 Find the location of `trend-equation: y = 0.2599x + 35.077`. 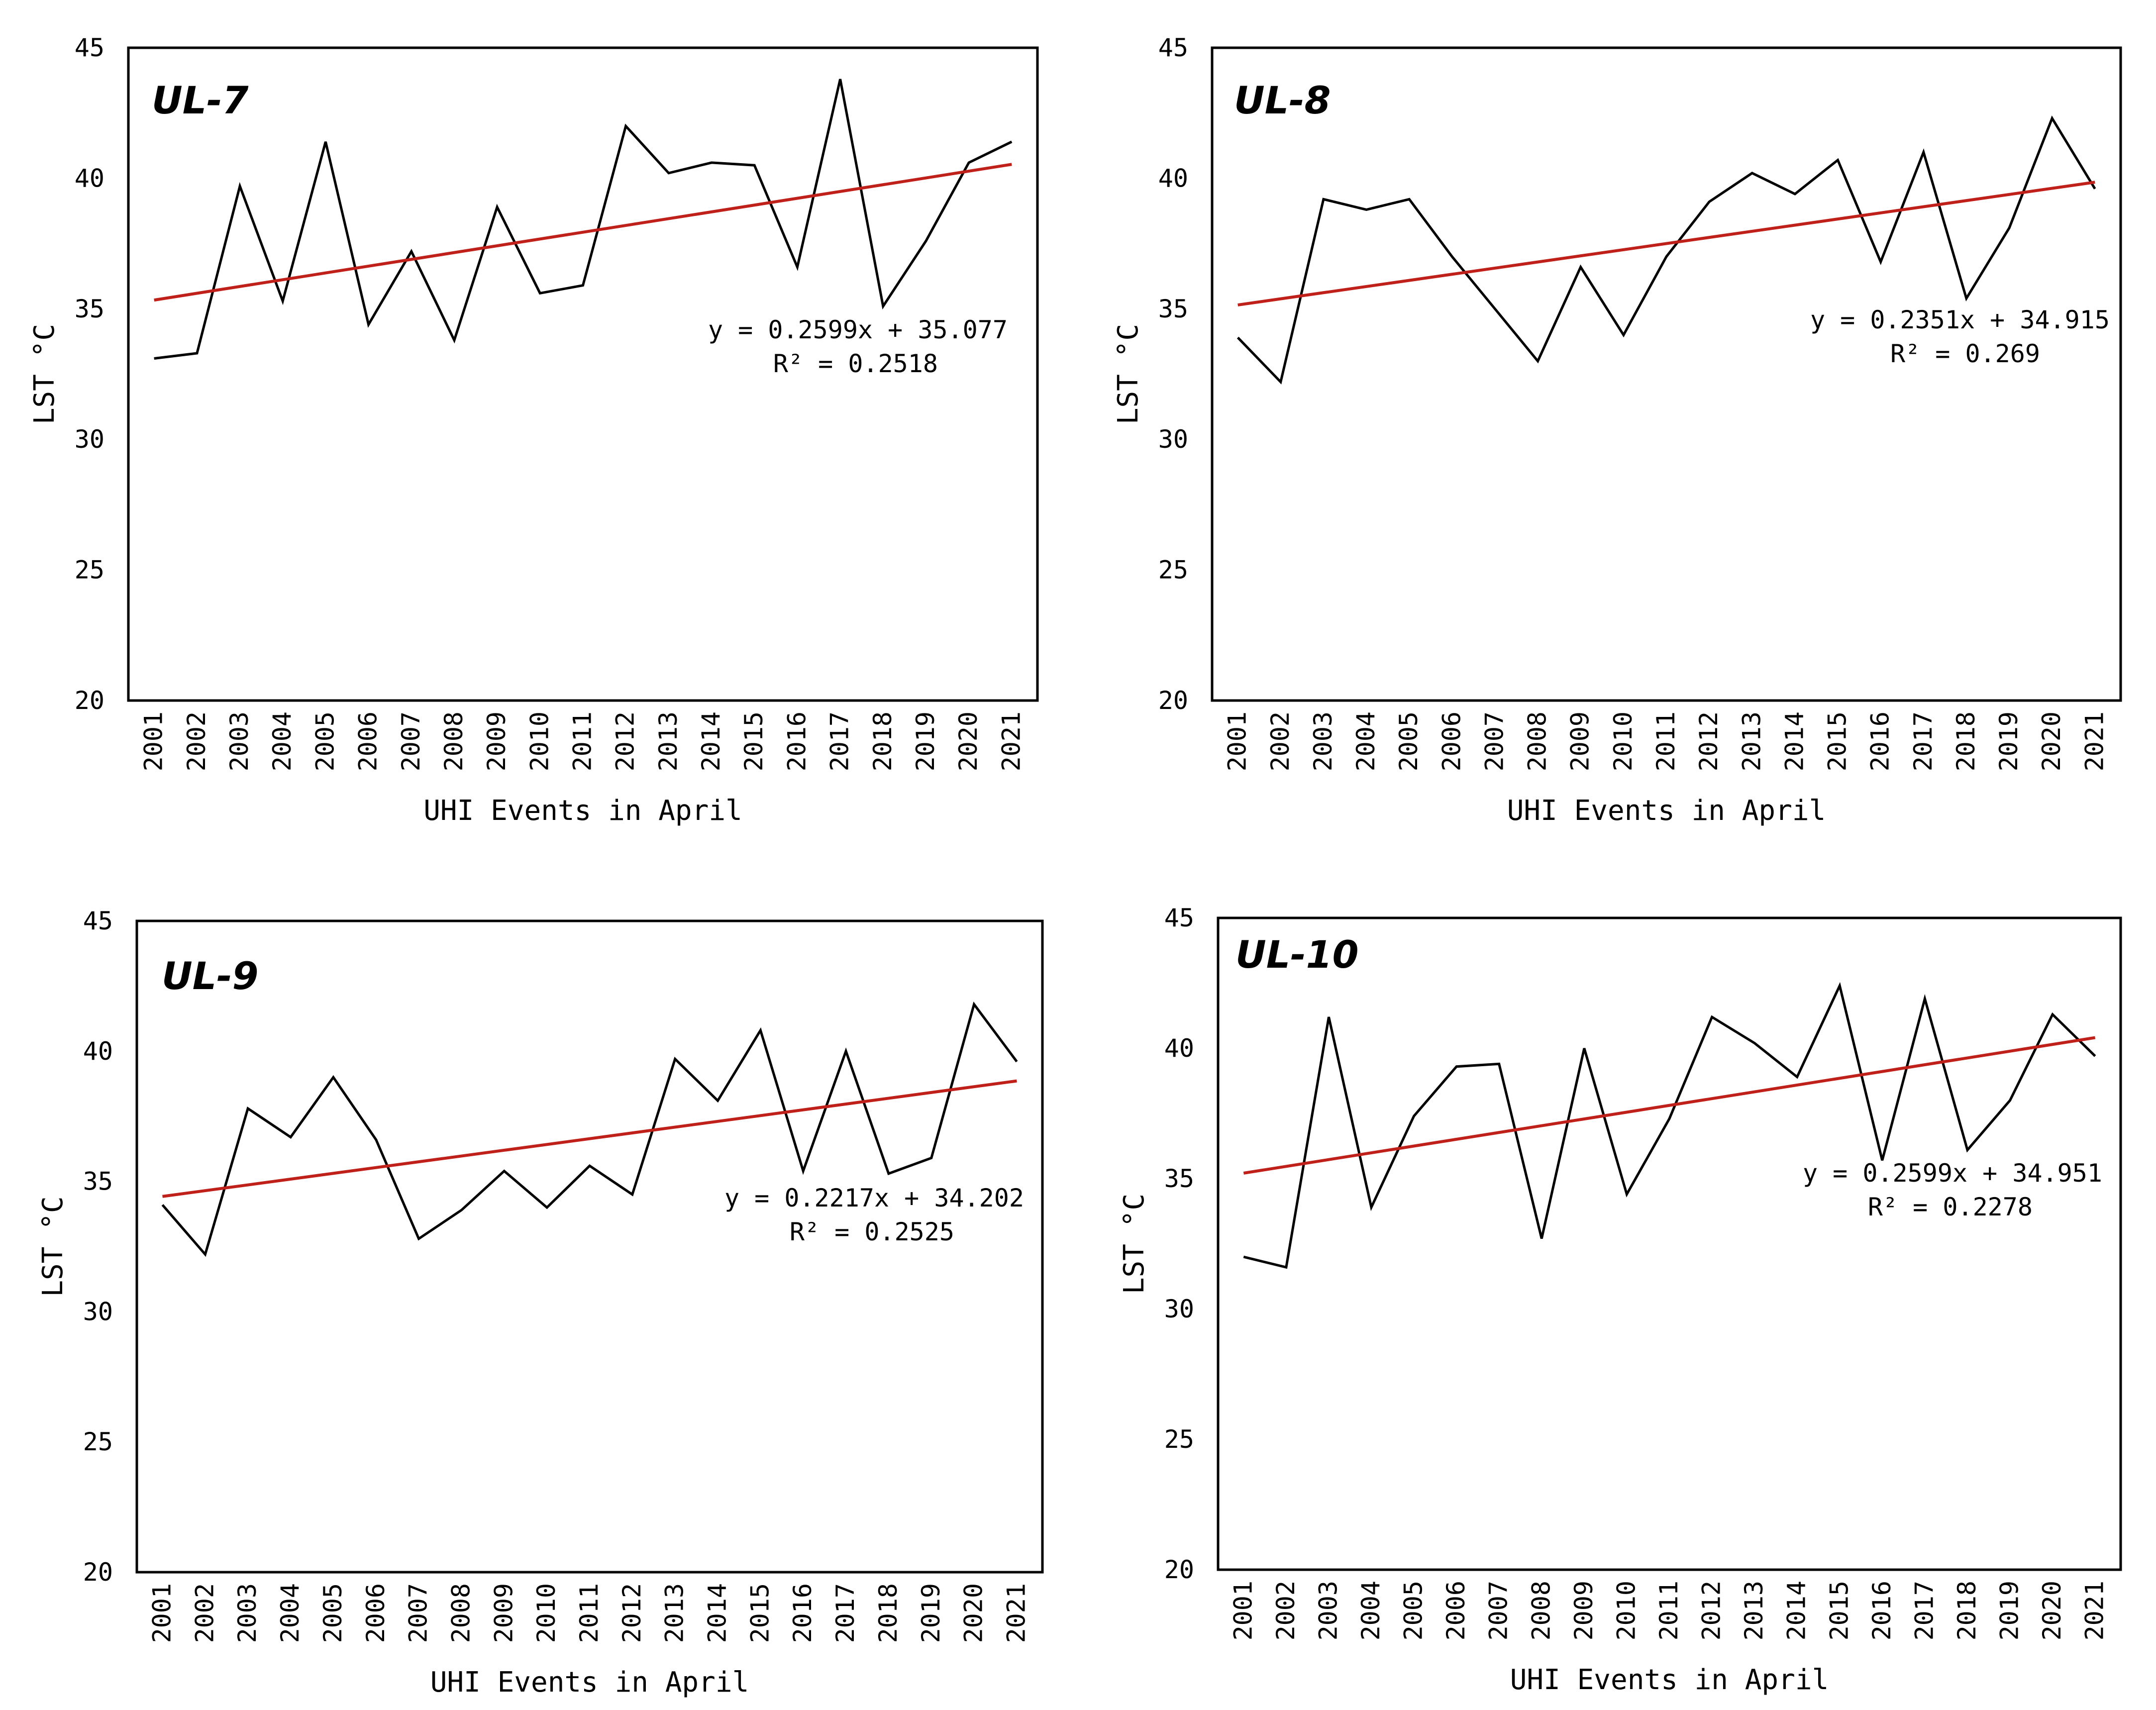

trend-equation: y = 0.2599x + 35.077 is located at coordinates (858, 330).